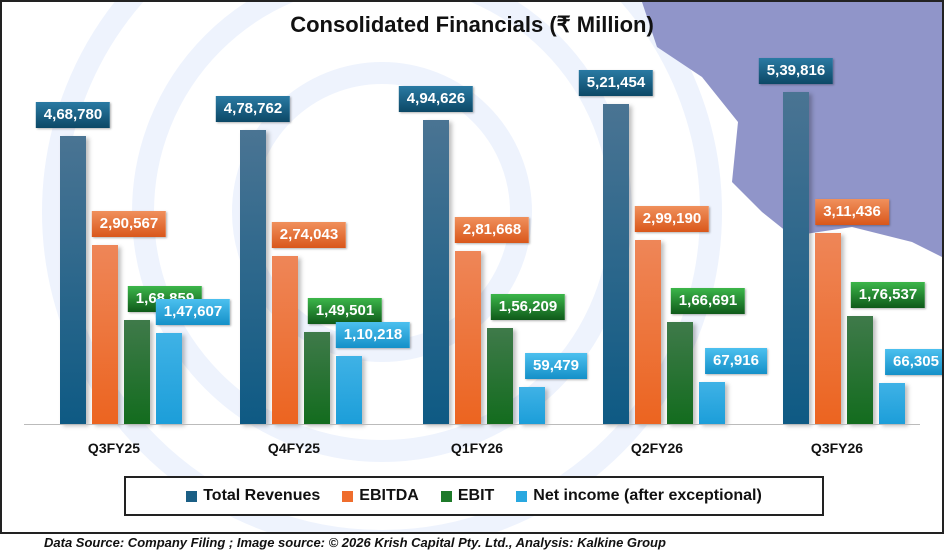 The width and height of the screenshot is (944, 559). I want to click on x-tick-label: Q2FY26, so click(657, 448).